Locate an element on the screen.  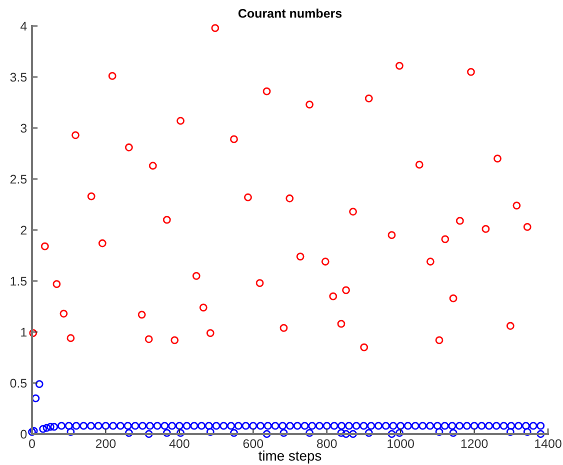
x-axis-title: time steps is located at coordinates (290, 457).